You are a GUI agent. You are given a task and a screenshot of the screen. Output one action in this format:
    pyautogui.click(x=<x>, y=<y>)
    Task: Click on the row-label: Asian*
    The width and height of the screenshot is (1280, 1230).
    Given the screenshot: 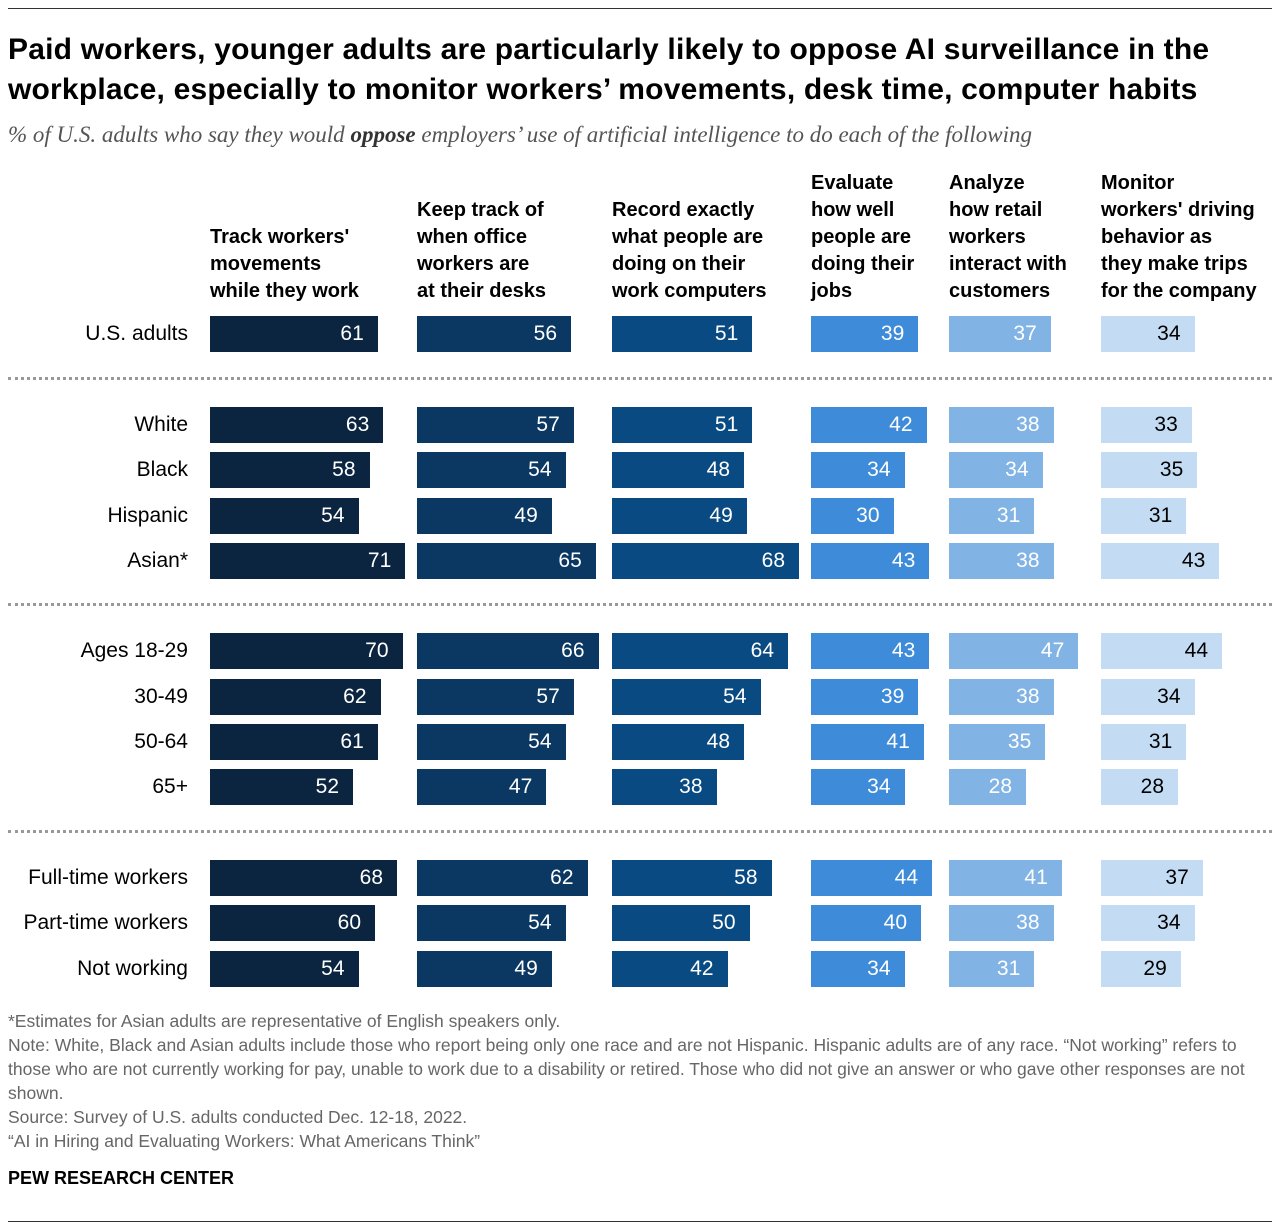 What is the action you would take?
    pyautogui.click(x=157, y=560)
    